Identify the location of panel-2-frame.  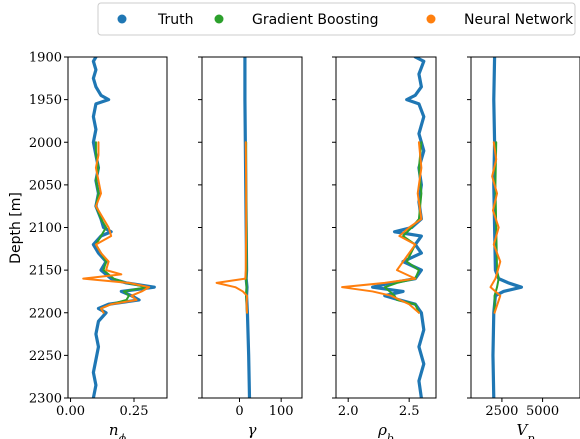
(252, 227).